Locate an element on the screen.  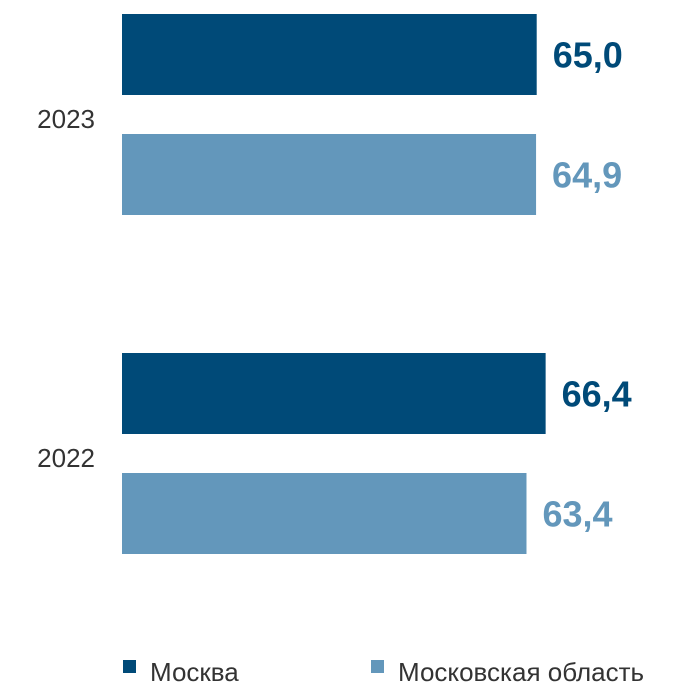
data-label-2022-series-1: 63,4 is located at coordinates (577, 514).